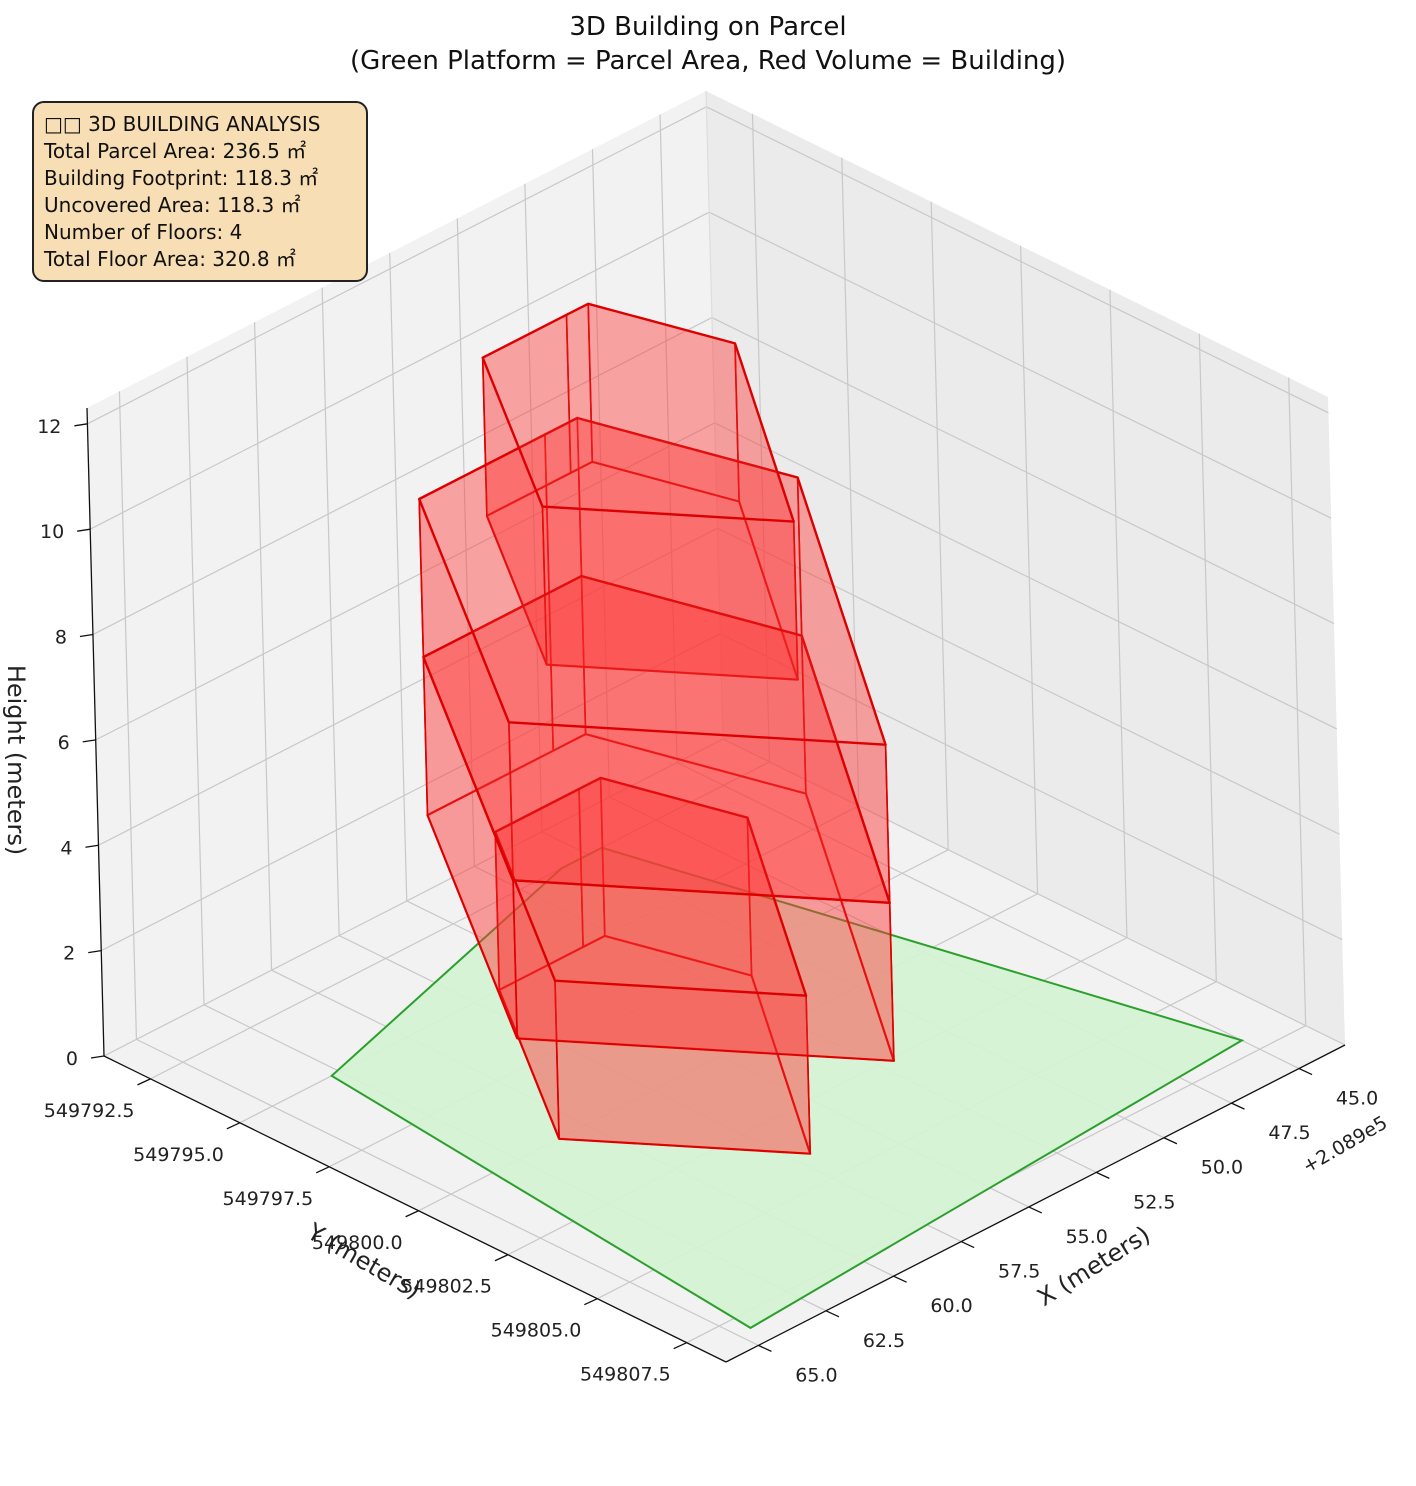 The image size is (1416, 1486). Describe the element at coordinates (460, 920) in the screenshot. I see `grid-line-y-floor` at that location.